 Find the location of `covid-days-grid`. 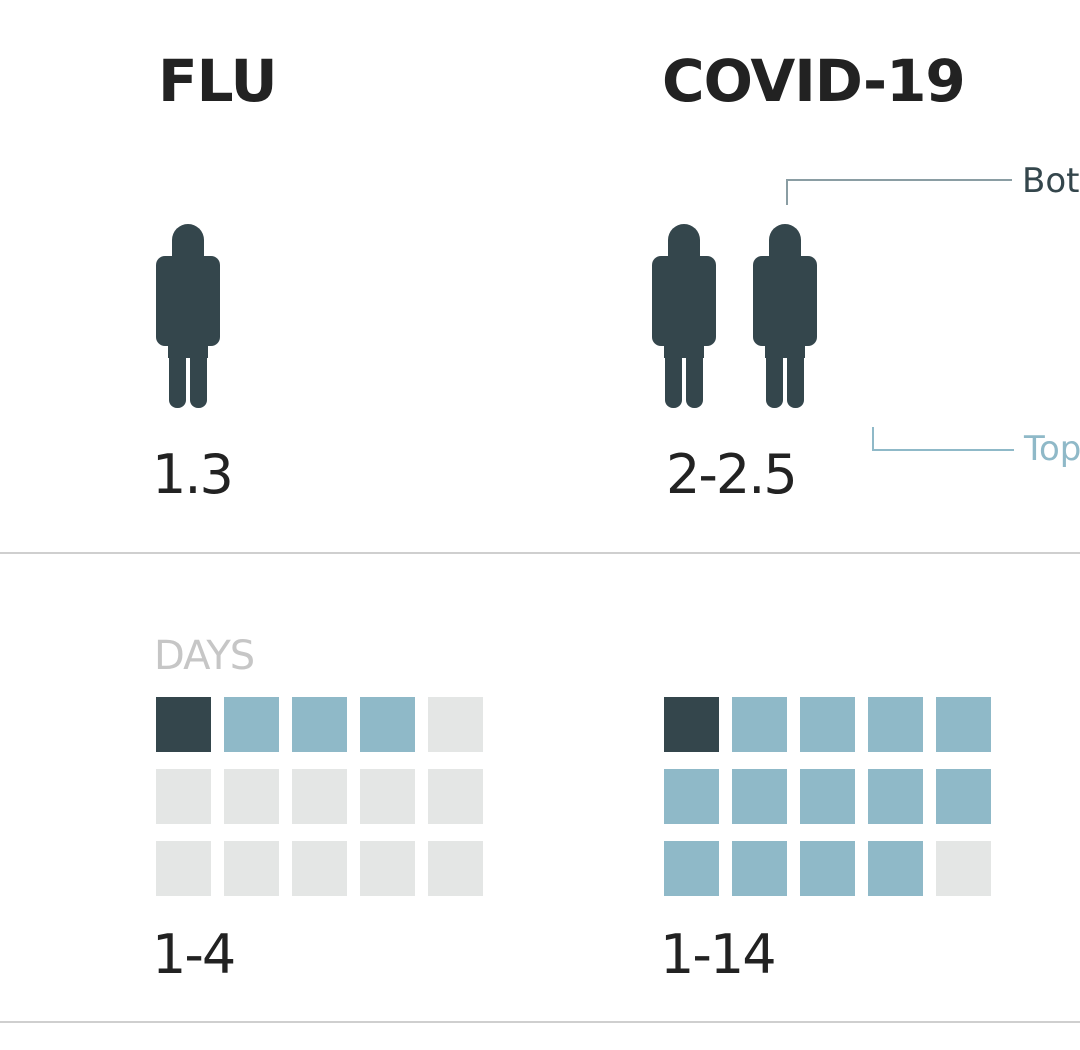

covid-days-grid is located at coordinates (827, 796).